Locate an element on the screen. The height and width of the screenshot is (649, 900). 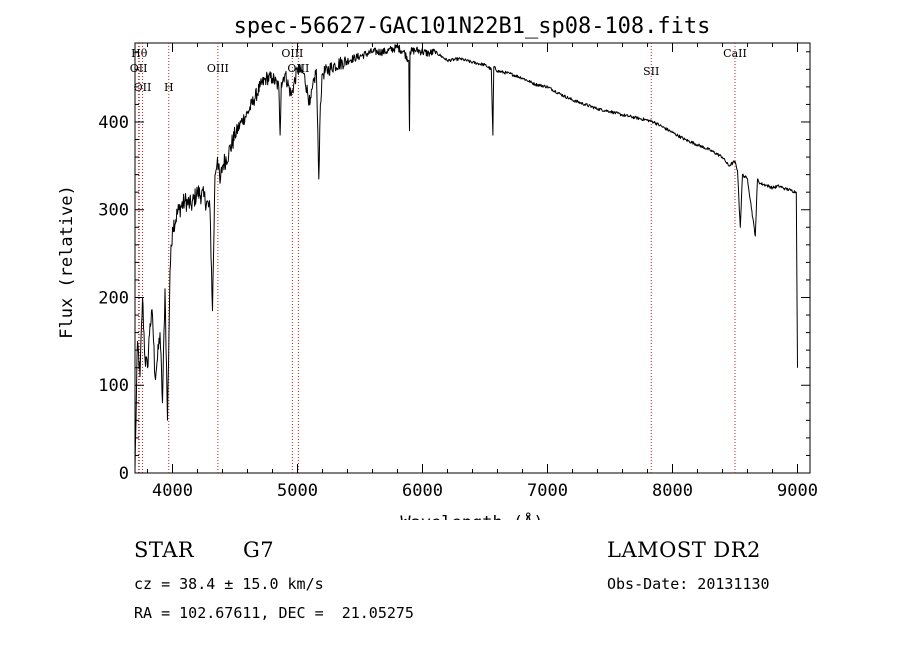
survey-label: LAMOST DR2 is located at coordinates (684, 550).